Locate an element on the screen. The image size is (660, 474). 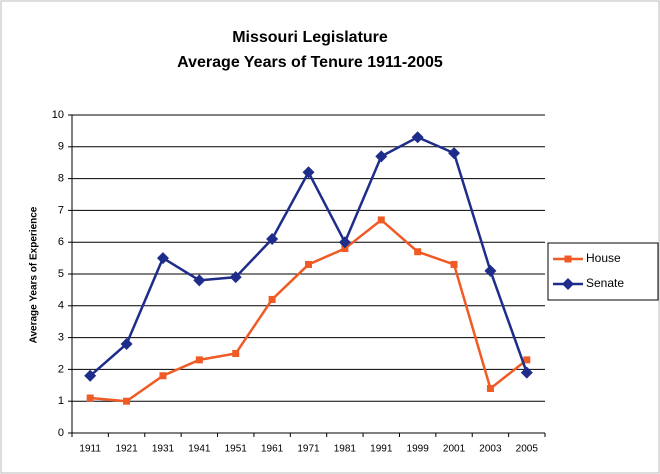
x-tick-label: 1931 is located at coordinates (163, 449).